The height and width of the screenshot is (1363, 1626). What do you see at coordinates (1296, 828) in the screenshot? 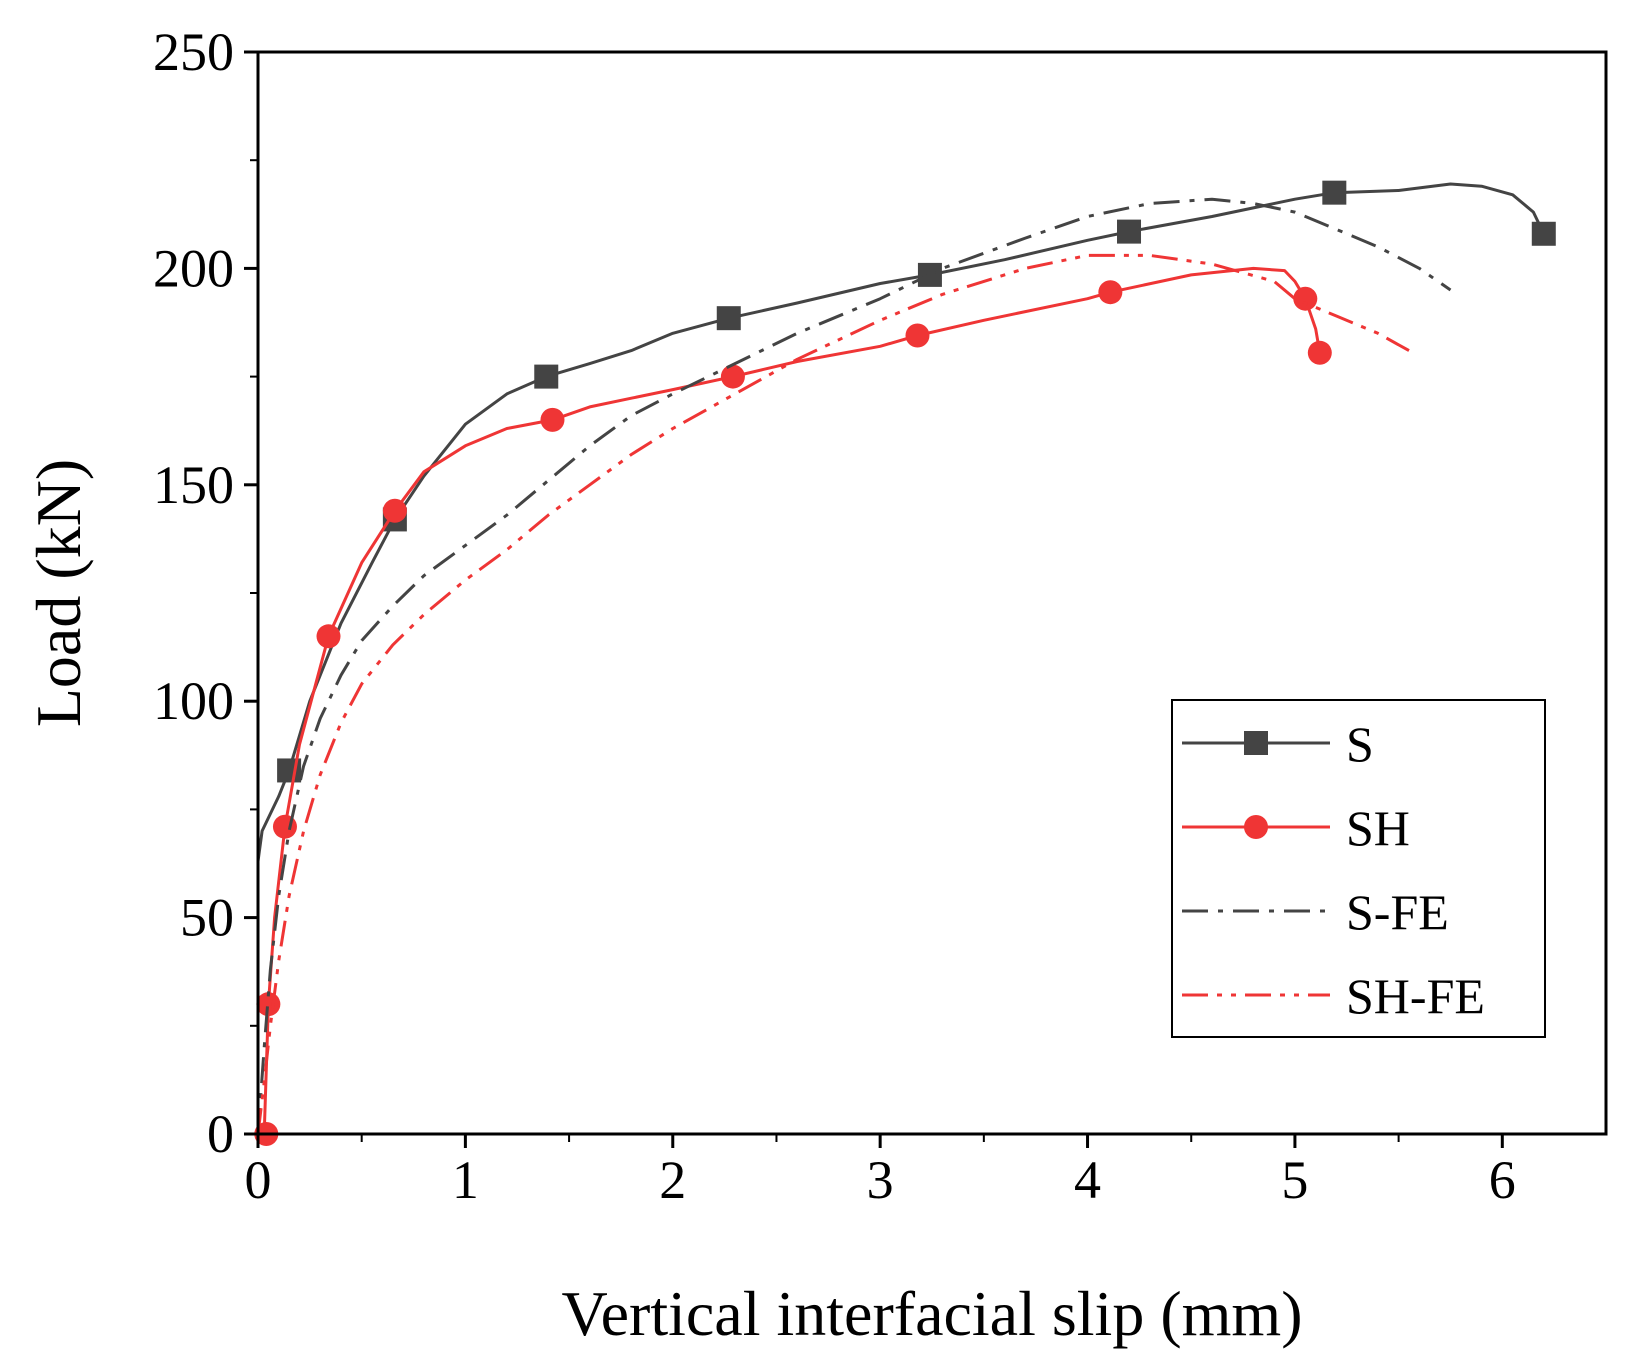
I see `legend-entry-sh: SH` at bounding box center [1296, 828].